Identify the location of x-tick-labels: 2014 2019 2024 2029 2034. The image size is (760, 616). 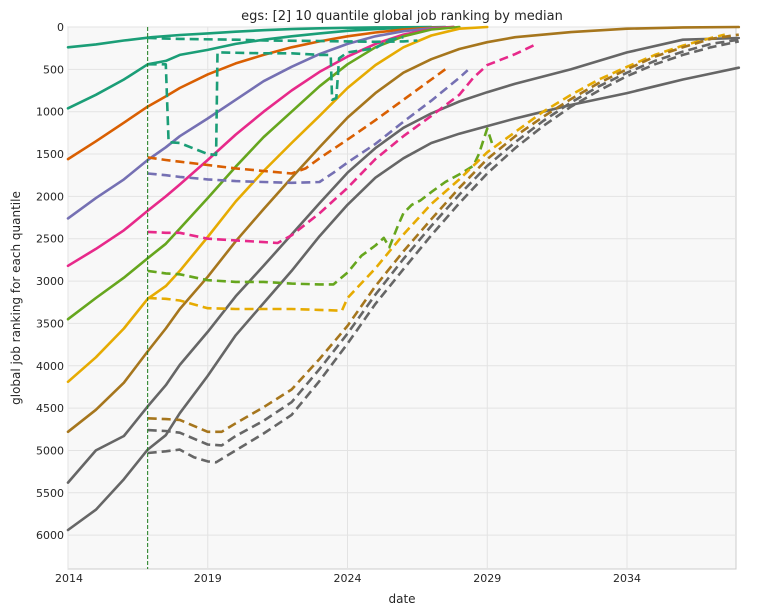
(348, 578).